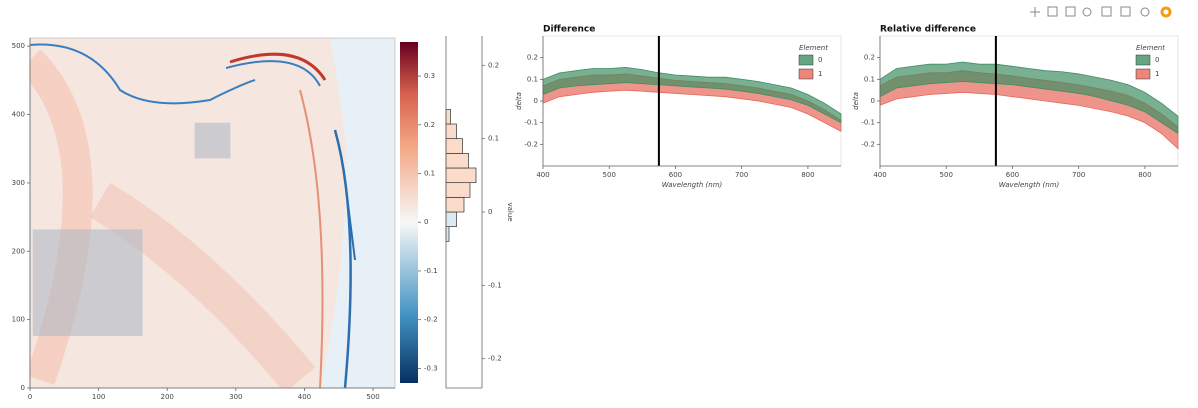 The height and width of the screenshot is (408, 1198). What do you see at coordinates (431, 271) in the screenshot?
I see `colorbar-tick-label: -0.1` at bounding box center [431, 271].